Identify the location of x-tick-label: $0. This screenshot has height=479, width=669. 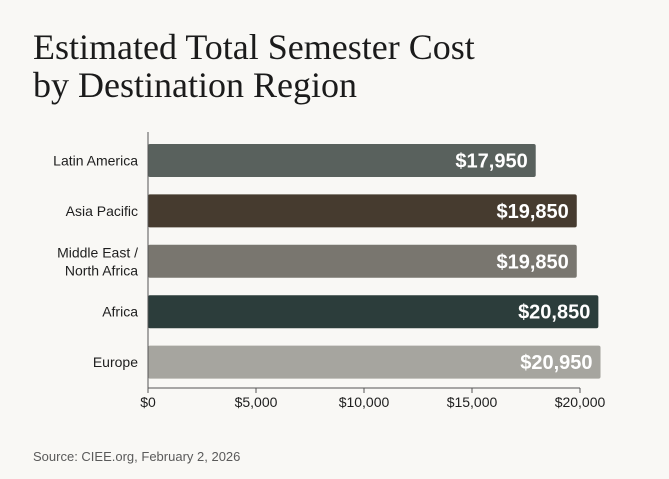
(148, 402).